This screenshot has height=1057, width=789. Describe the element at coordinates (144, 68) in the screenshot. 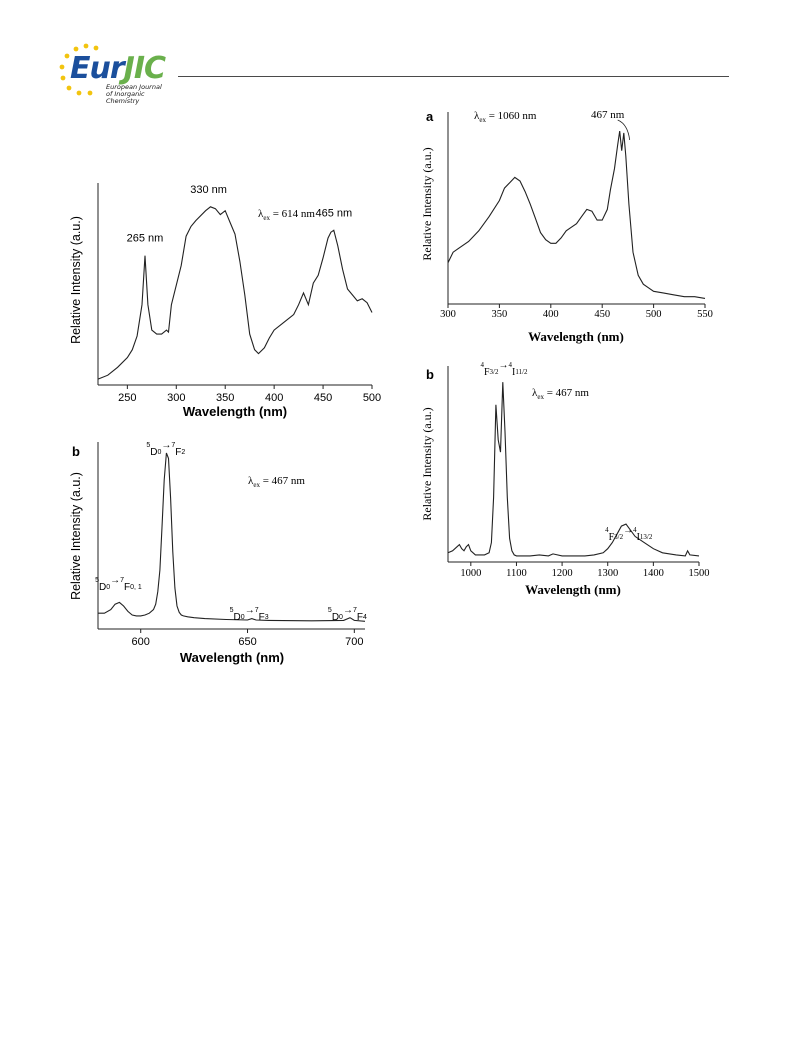

I see `logo-suffix: JIC` at that location.